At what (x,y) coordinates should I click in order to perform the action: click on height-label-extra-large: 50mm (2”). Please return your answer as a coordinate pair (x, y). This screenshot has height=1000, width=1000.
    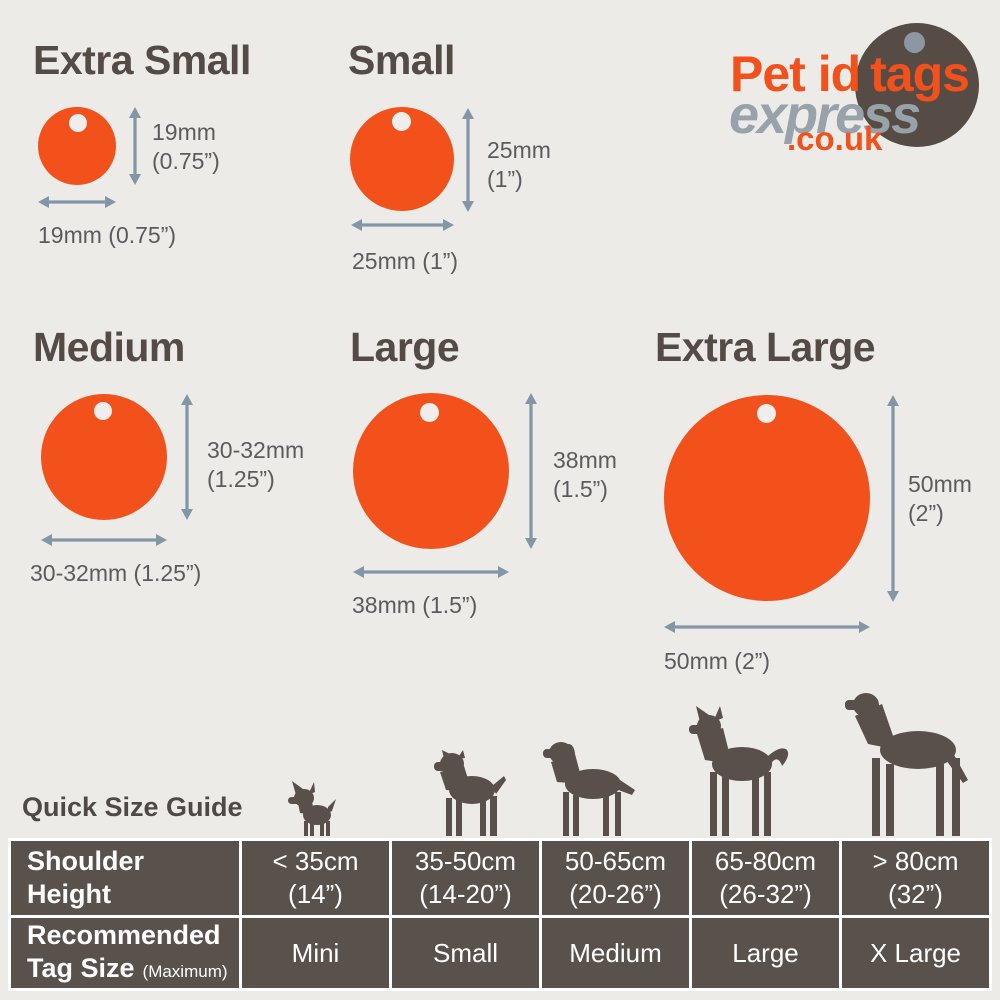
    Looking at the image, I should click on (940, 498).